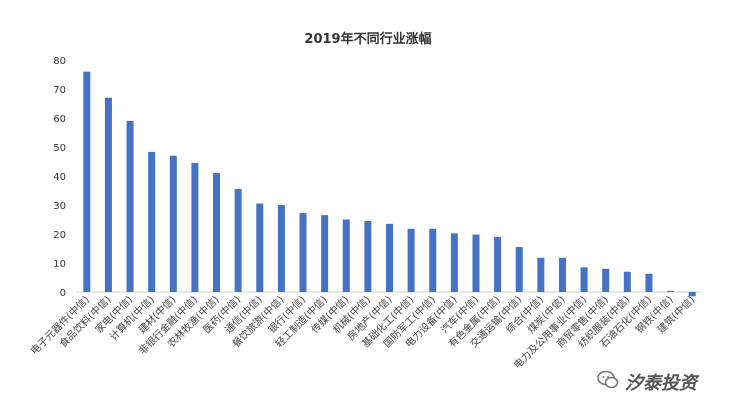 The height and width of the screenshot is (415, 737). I want to click on y-tick-label: 60, so click(59, 119).